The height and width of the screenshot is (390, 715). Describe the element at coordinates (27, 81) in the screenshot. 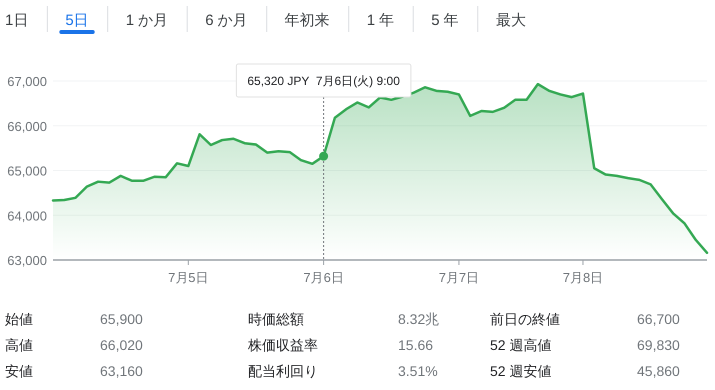

I see `y-tick-label: 67,000` at that location.